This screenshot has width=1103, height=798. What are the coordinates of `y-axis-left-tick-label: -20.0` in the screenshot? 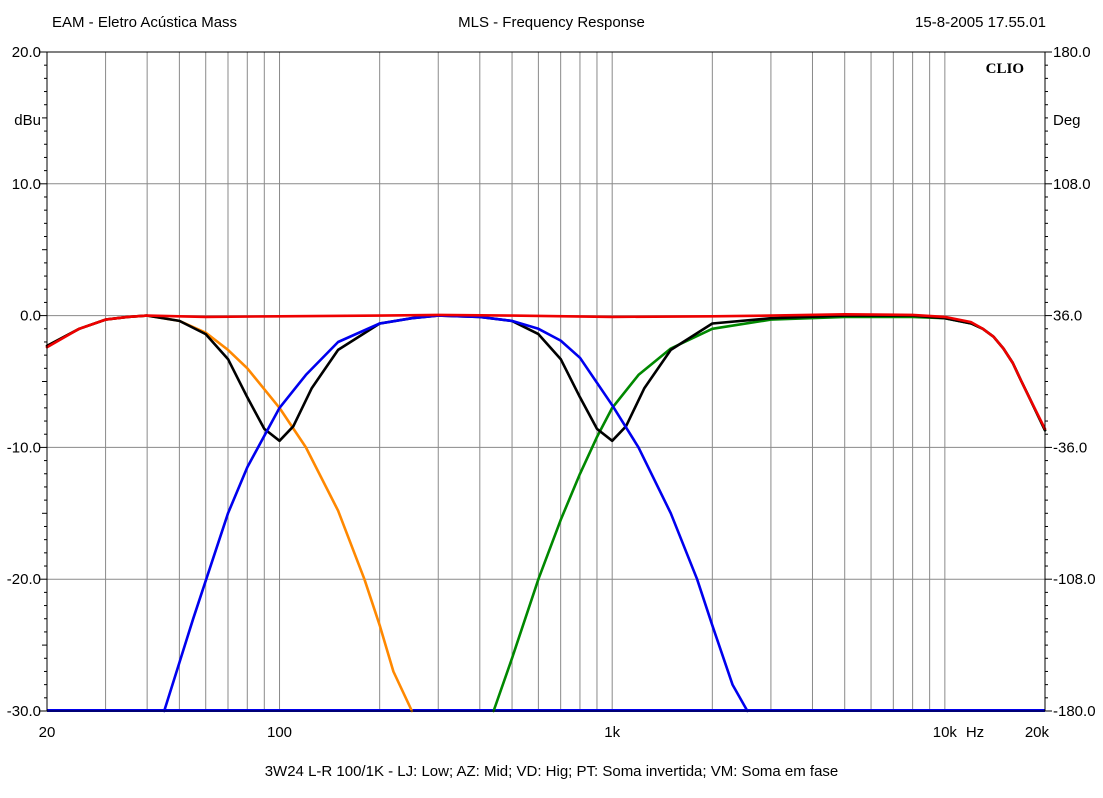 It's located at (24, 579).